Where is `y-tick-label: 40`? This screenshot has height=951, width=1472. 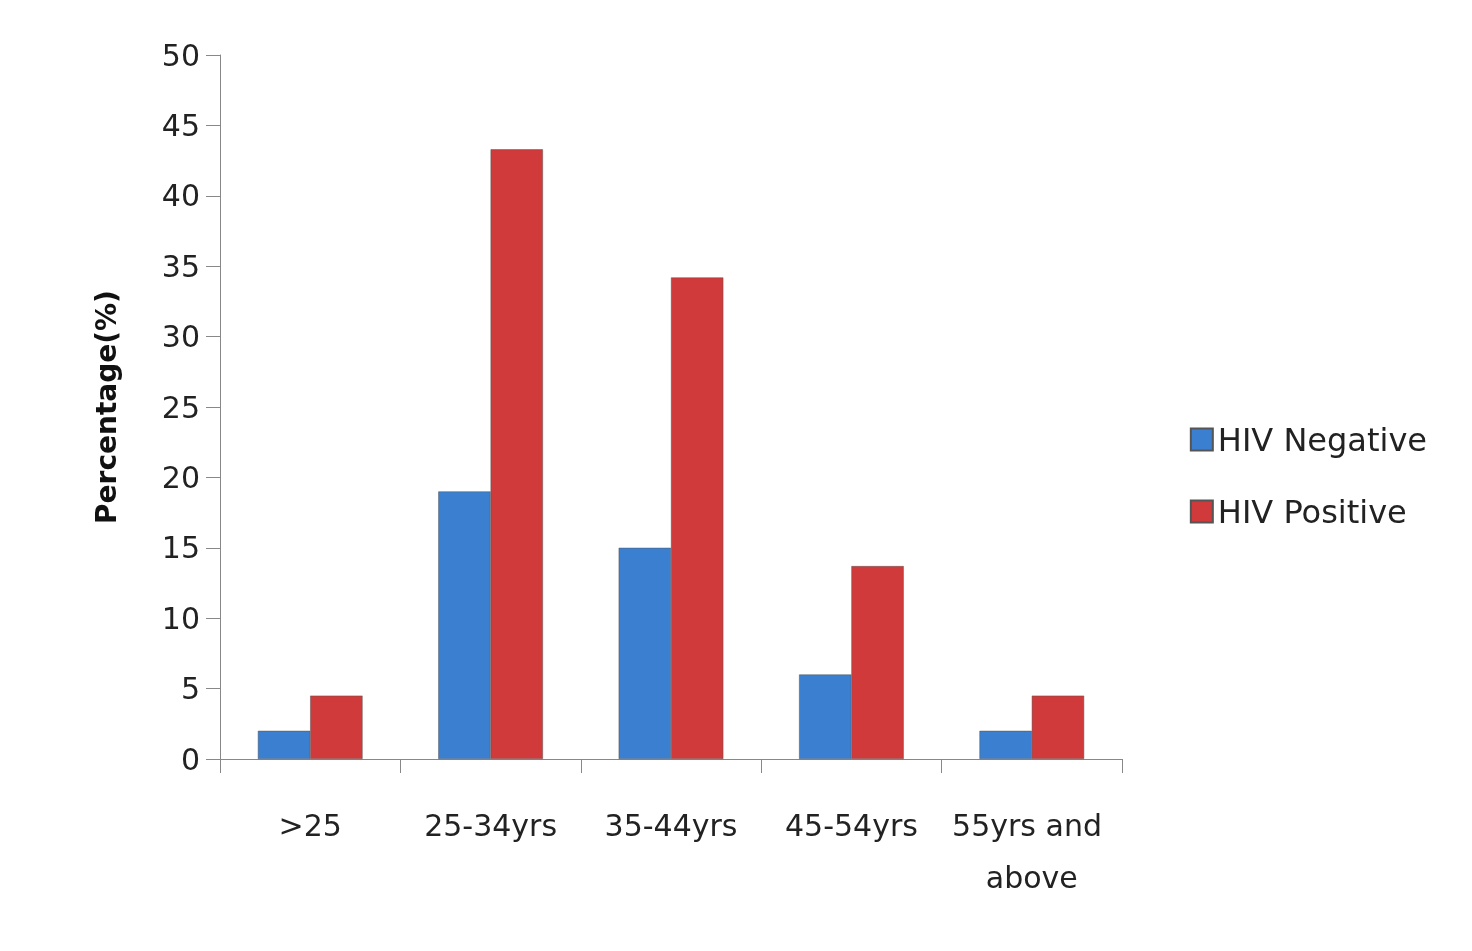 y-tick-label: 40 is located at coordinates (180, 196).